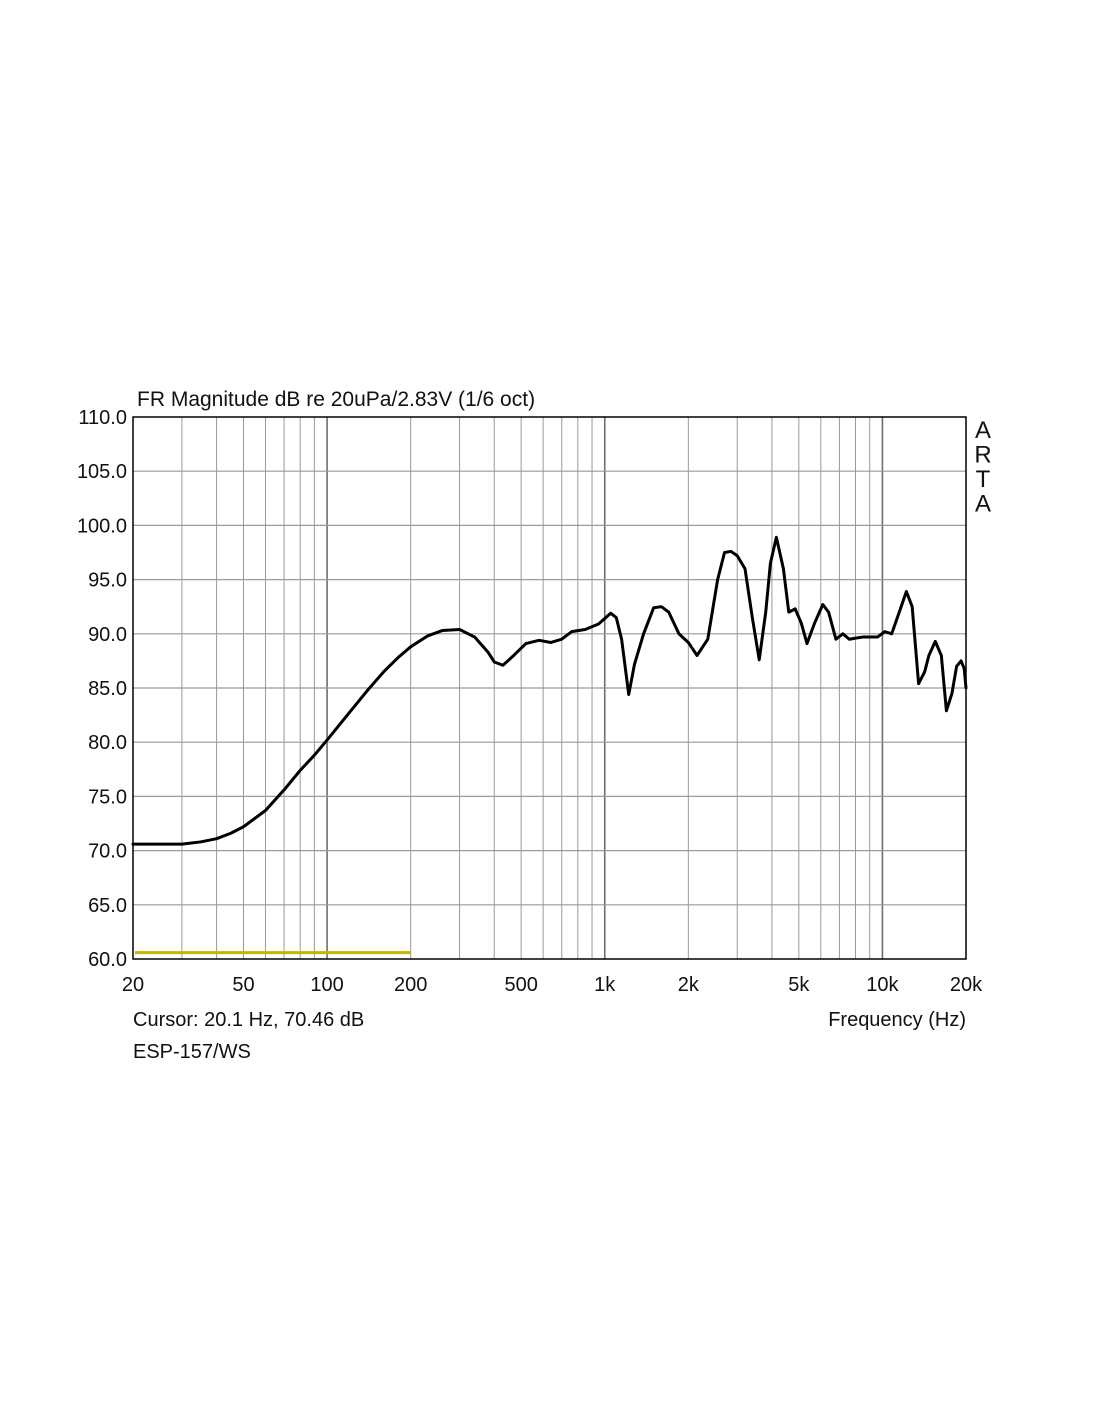  I want to click on x-tick-label: 50, so click(243, 985).